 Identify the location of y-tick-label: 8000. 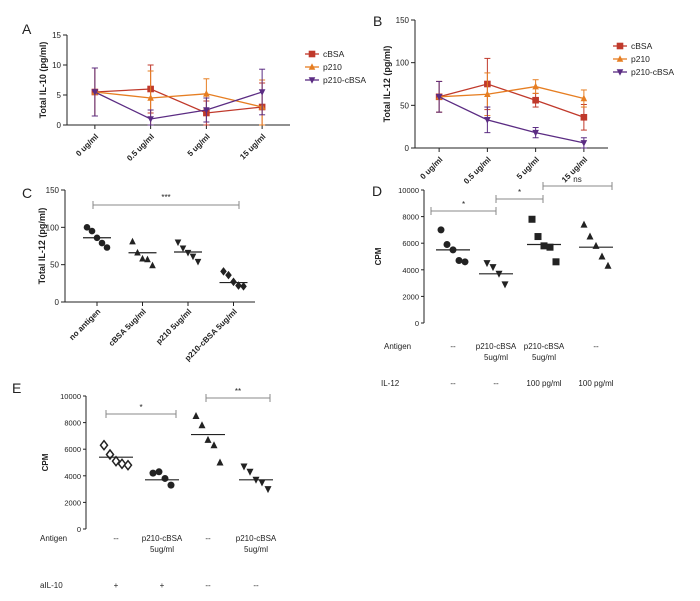
(72, 423).